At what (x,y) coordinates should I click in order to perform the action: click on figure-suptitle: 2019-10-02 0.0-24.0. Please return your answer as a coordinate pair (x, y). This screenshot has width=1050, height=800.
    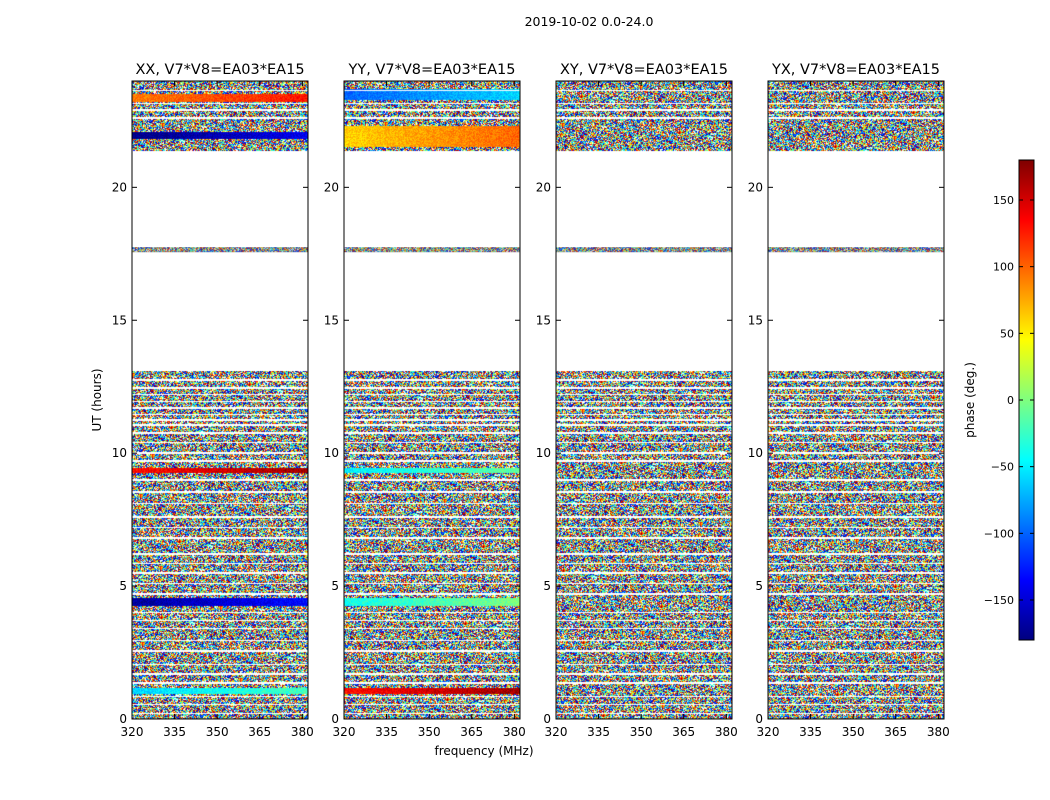
    Looking at the image, I should click on (589, 21).